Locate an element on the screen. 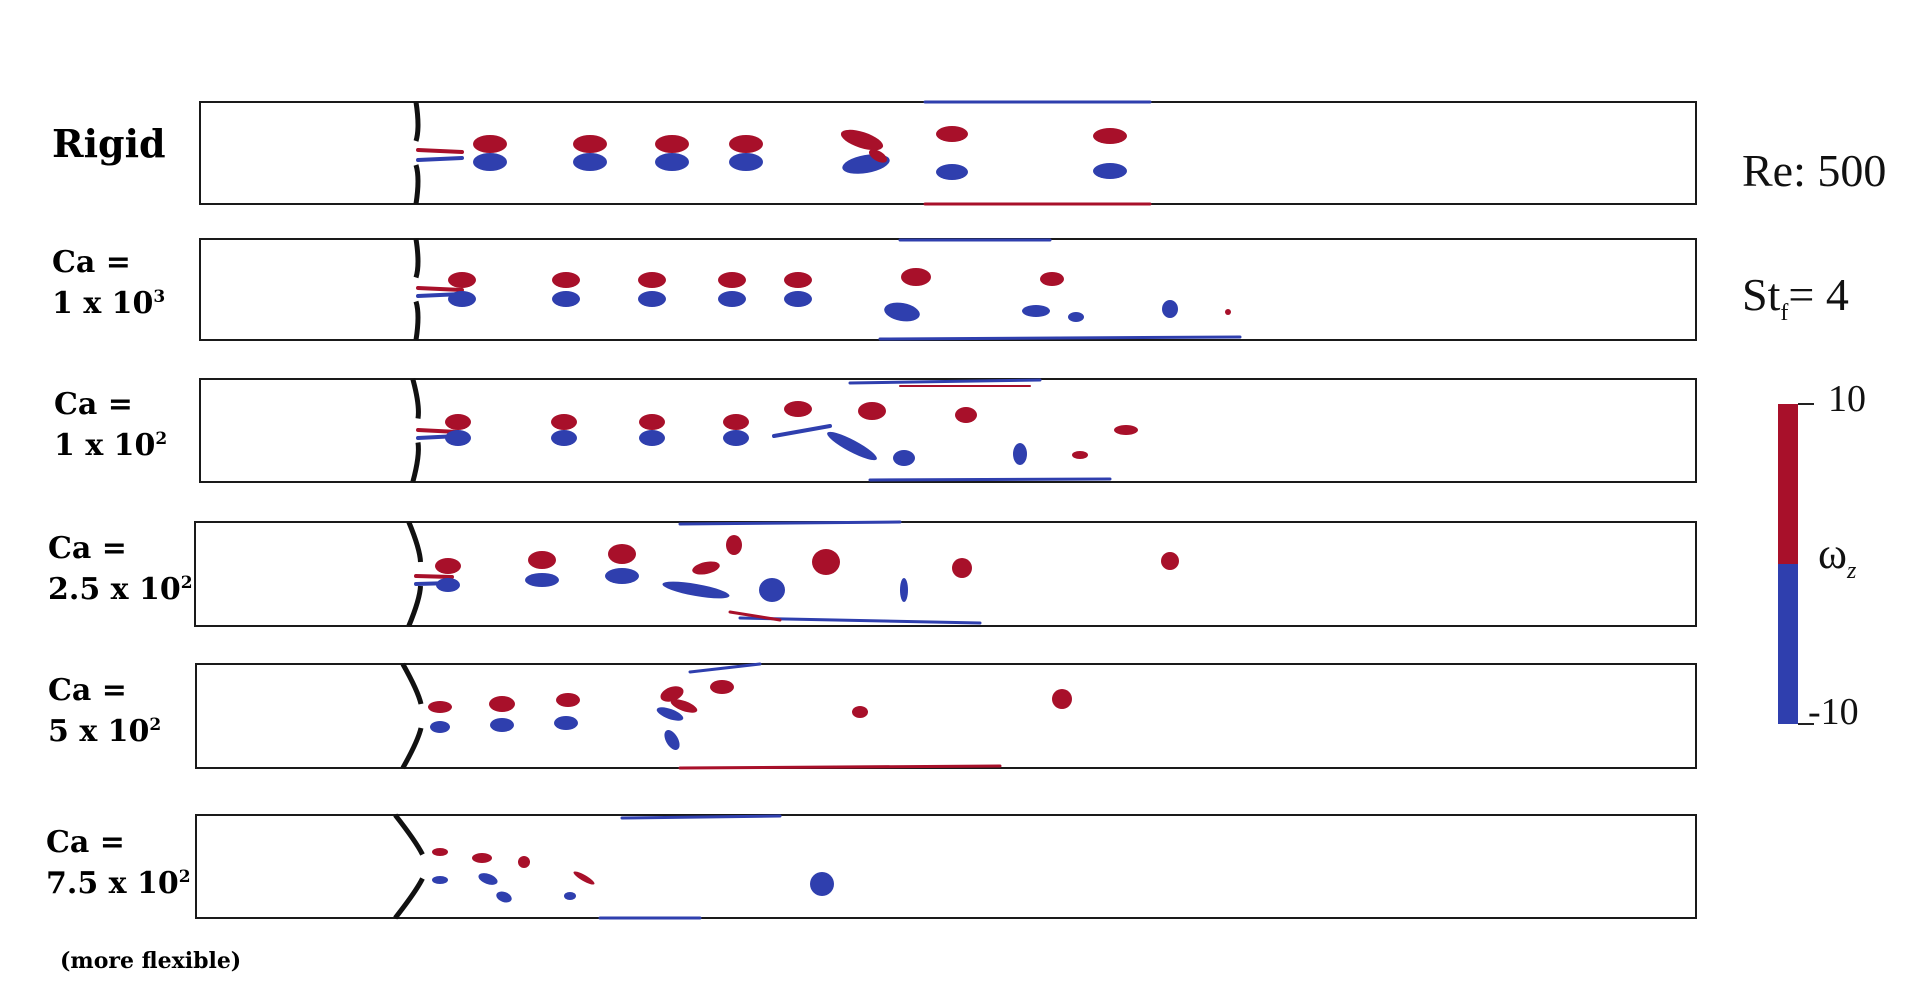 The width and height of the screenshot is (1920, 986). colorbar-symbol: ωz is located at coordinates (1837, 556).